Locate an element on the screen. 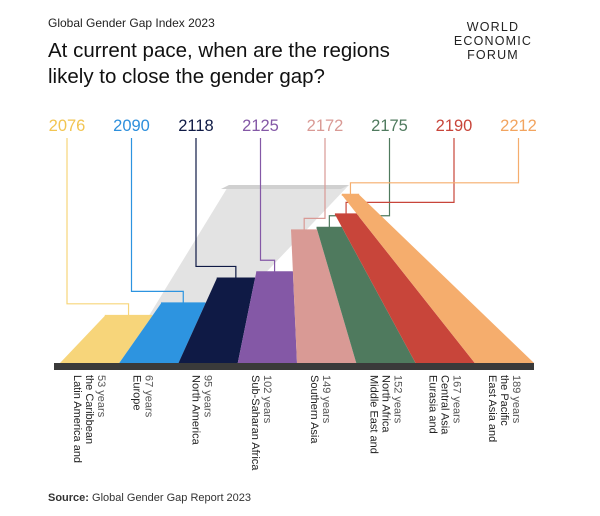 Image resolution: width=600 pixels, height=516 pixels. year-label: 2212 is located at coordinates (518, 126).